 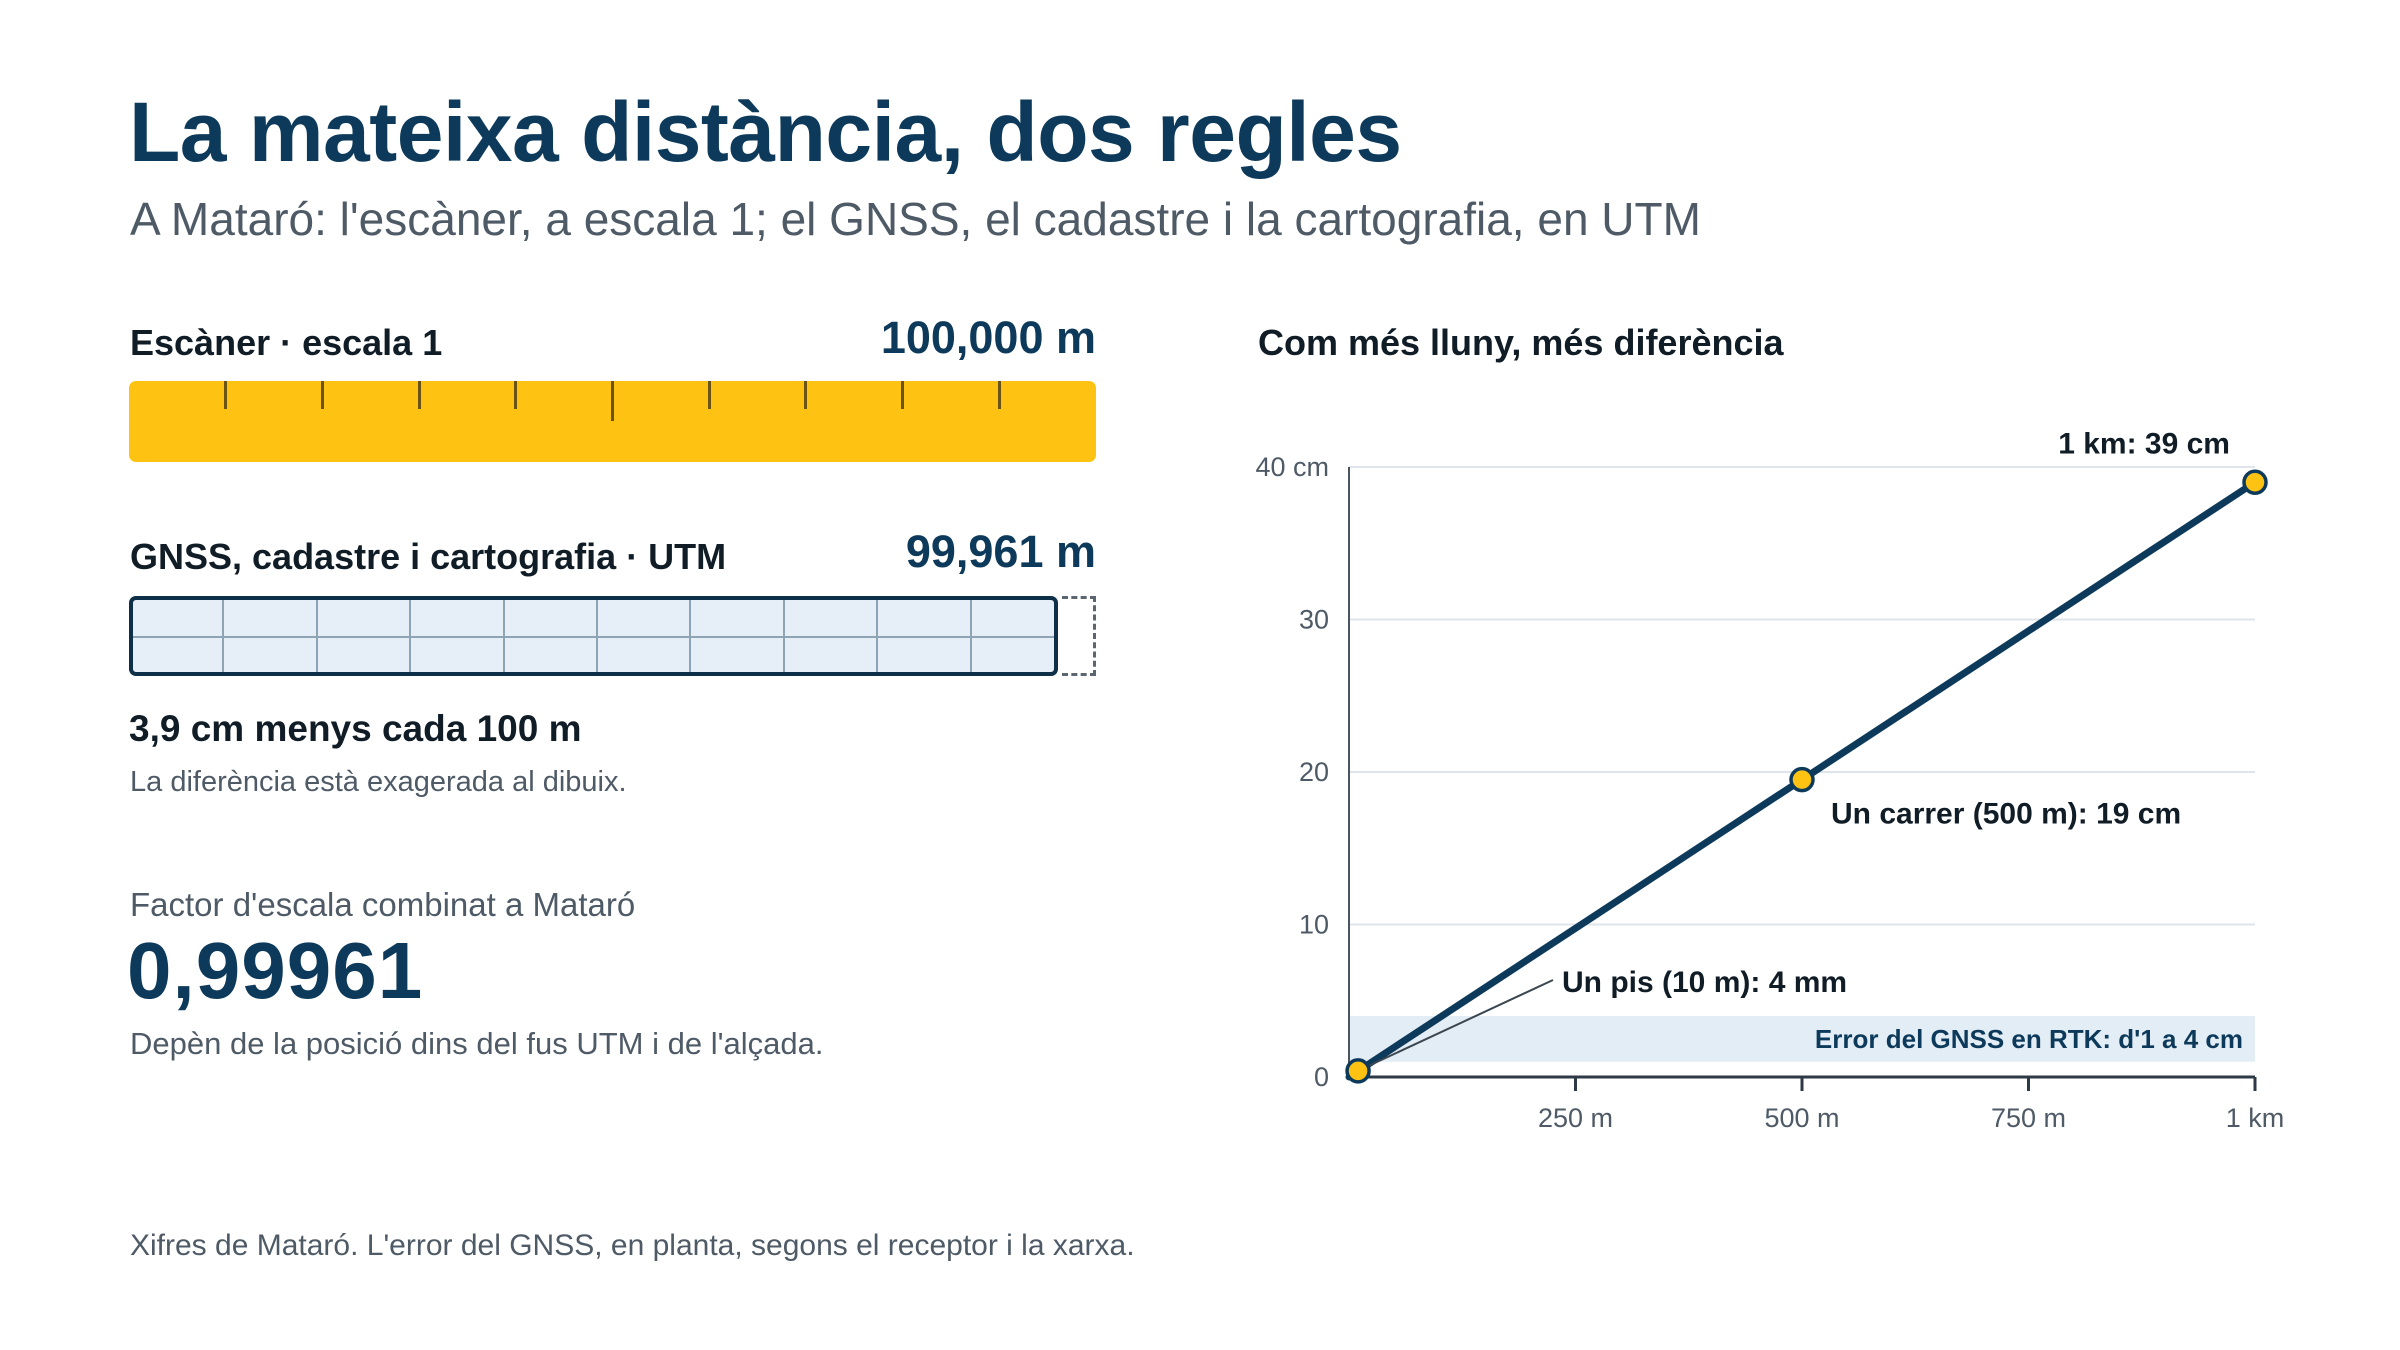 I want to click on utm-ruler-bar, so click(x=593, y=636).